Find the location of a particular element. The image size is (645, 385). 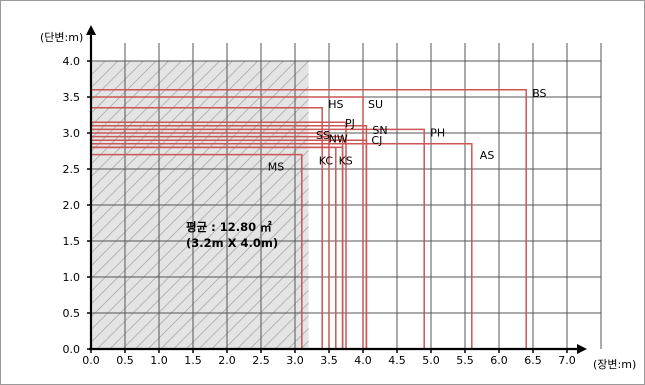

series-label-cj: CJ is located at coordinates (376, 140).